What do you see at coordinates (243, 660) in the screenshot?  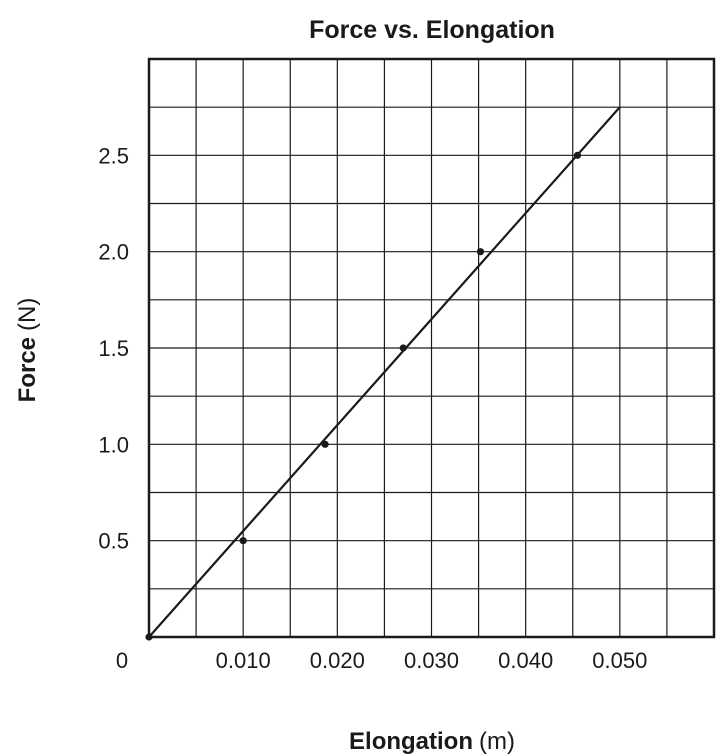 I see `x-tick-label: 0.010` at bounding box center [243, 660].